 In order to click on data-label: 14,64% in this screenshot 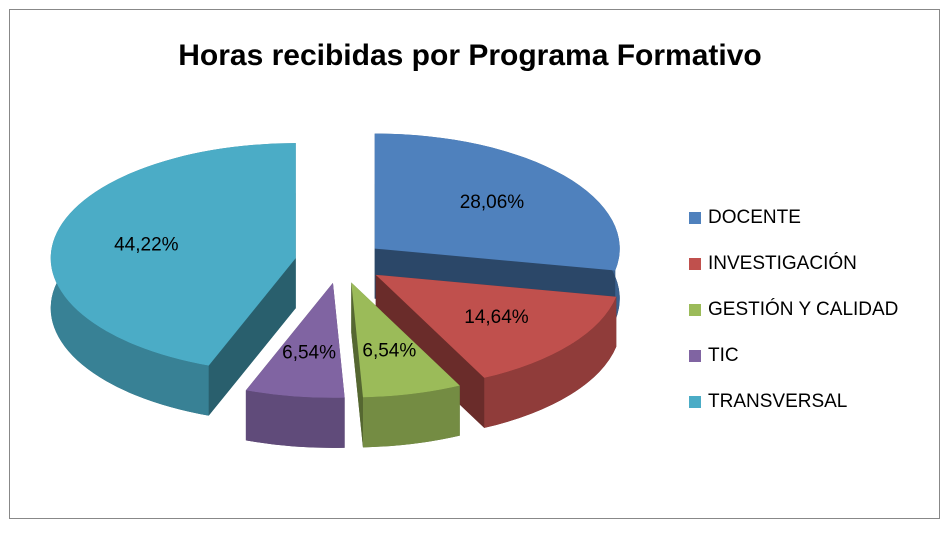, I will do `click(496, 317)`.